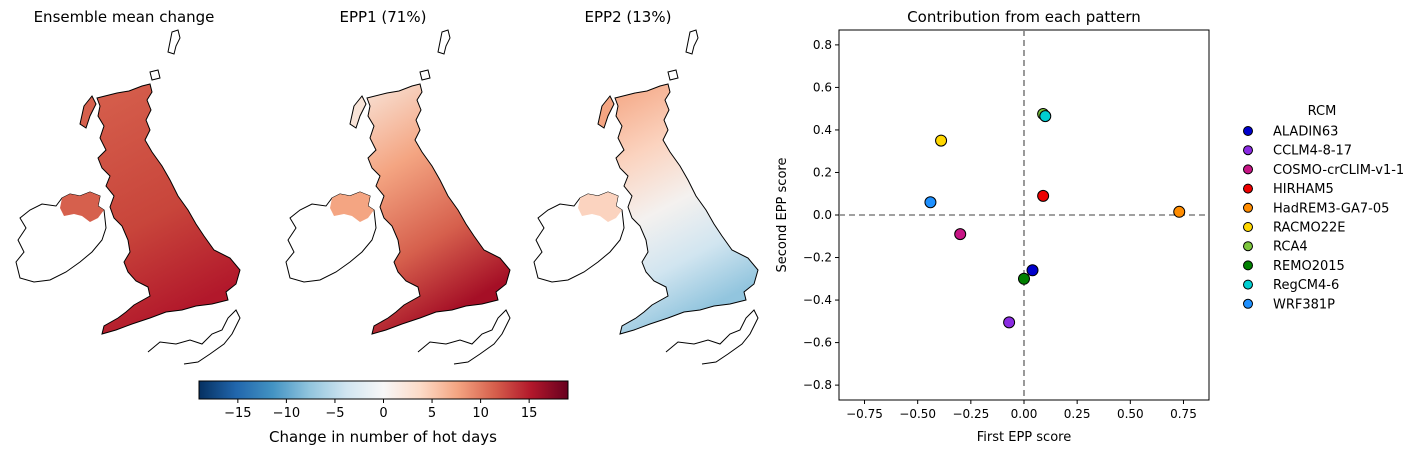 This screenshot has height=458, width=1427. I want to click on x-tick-label: 0.75, so click(1183, 414).